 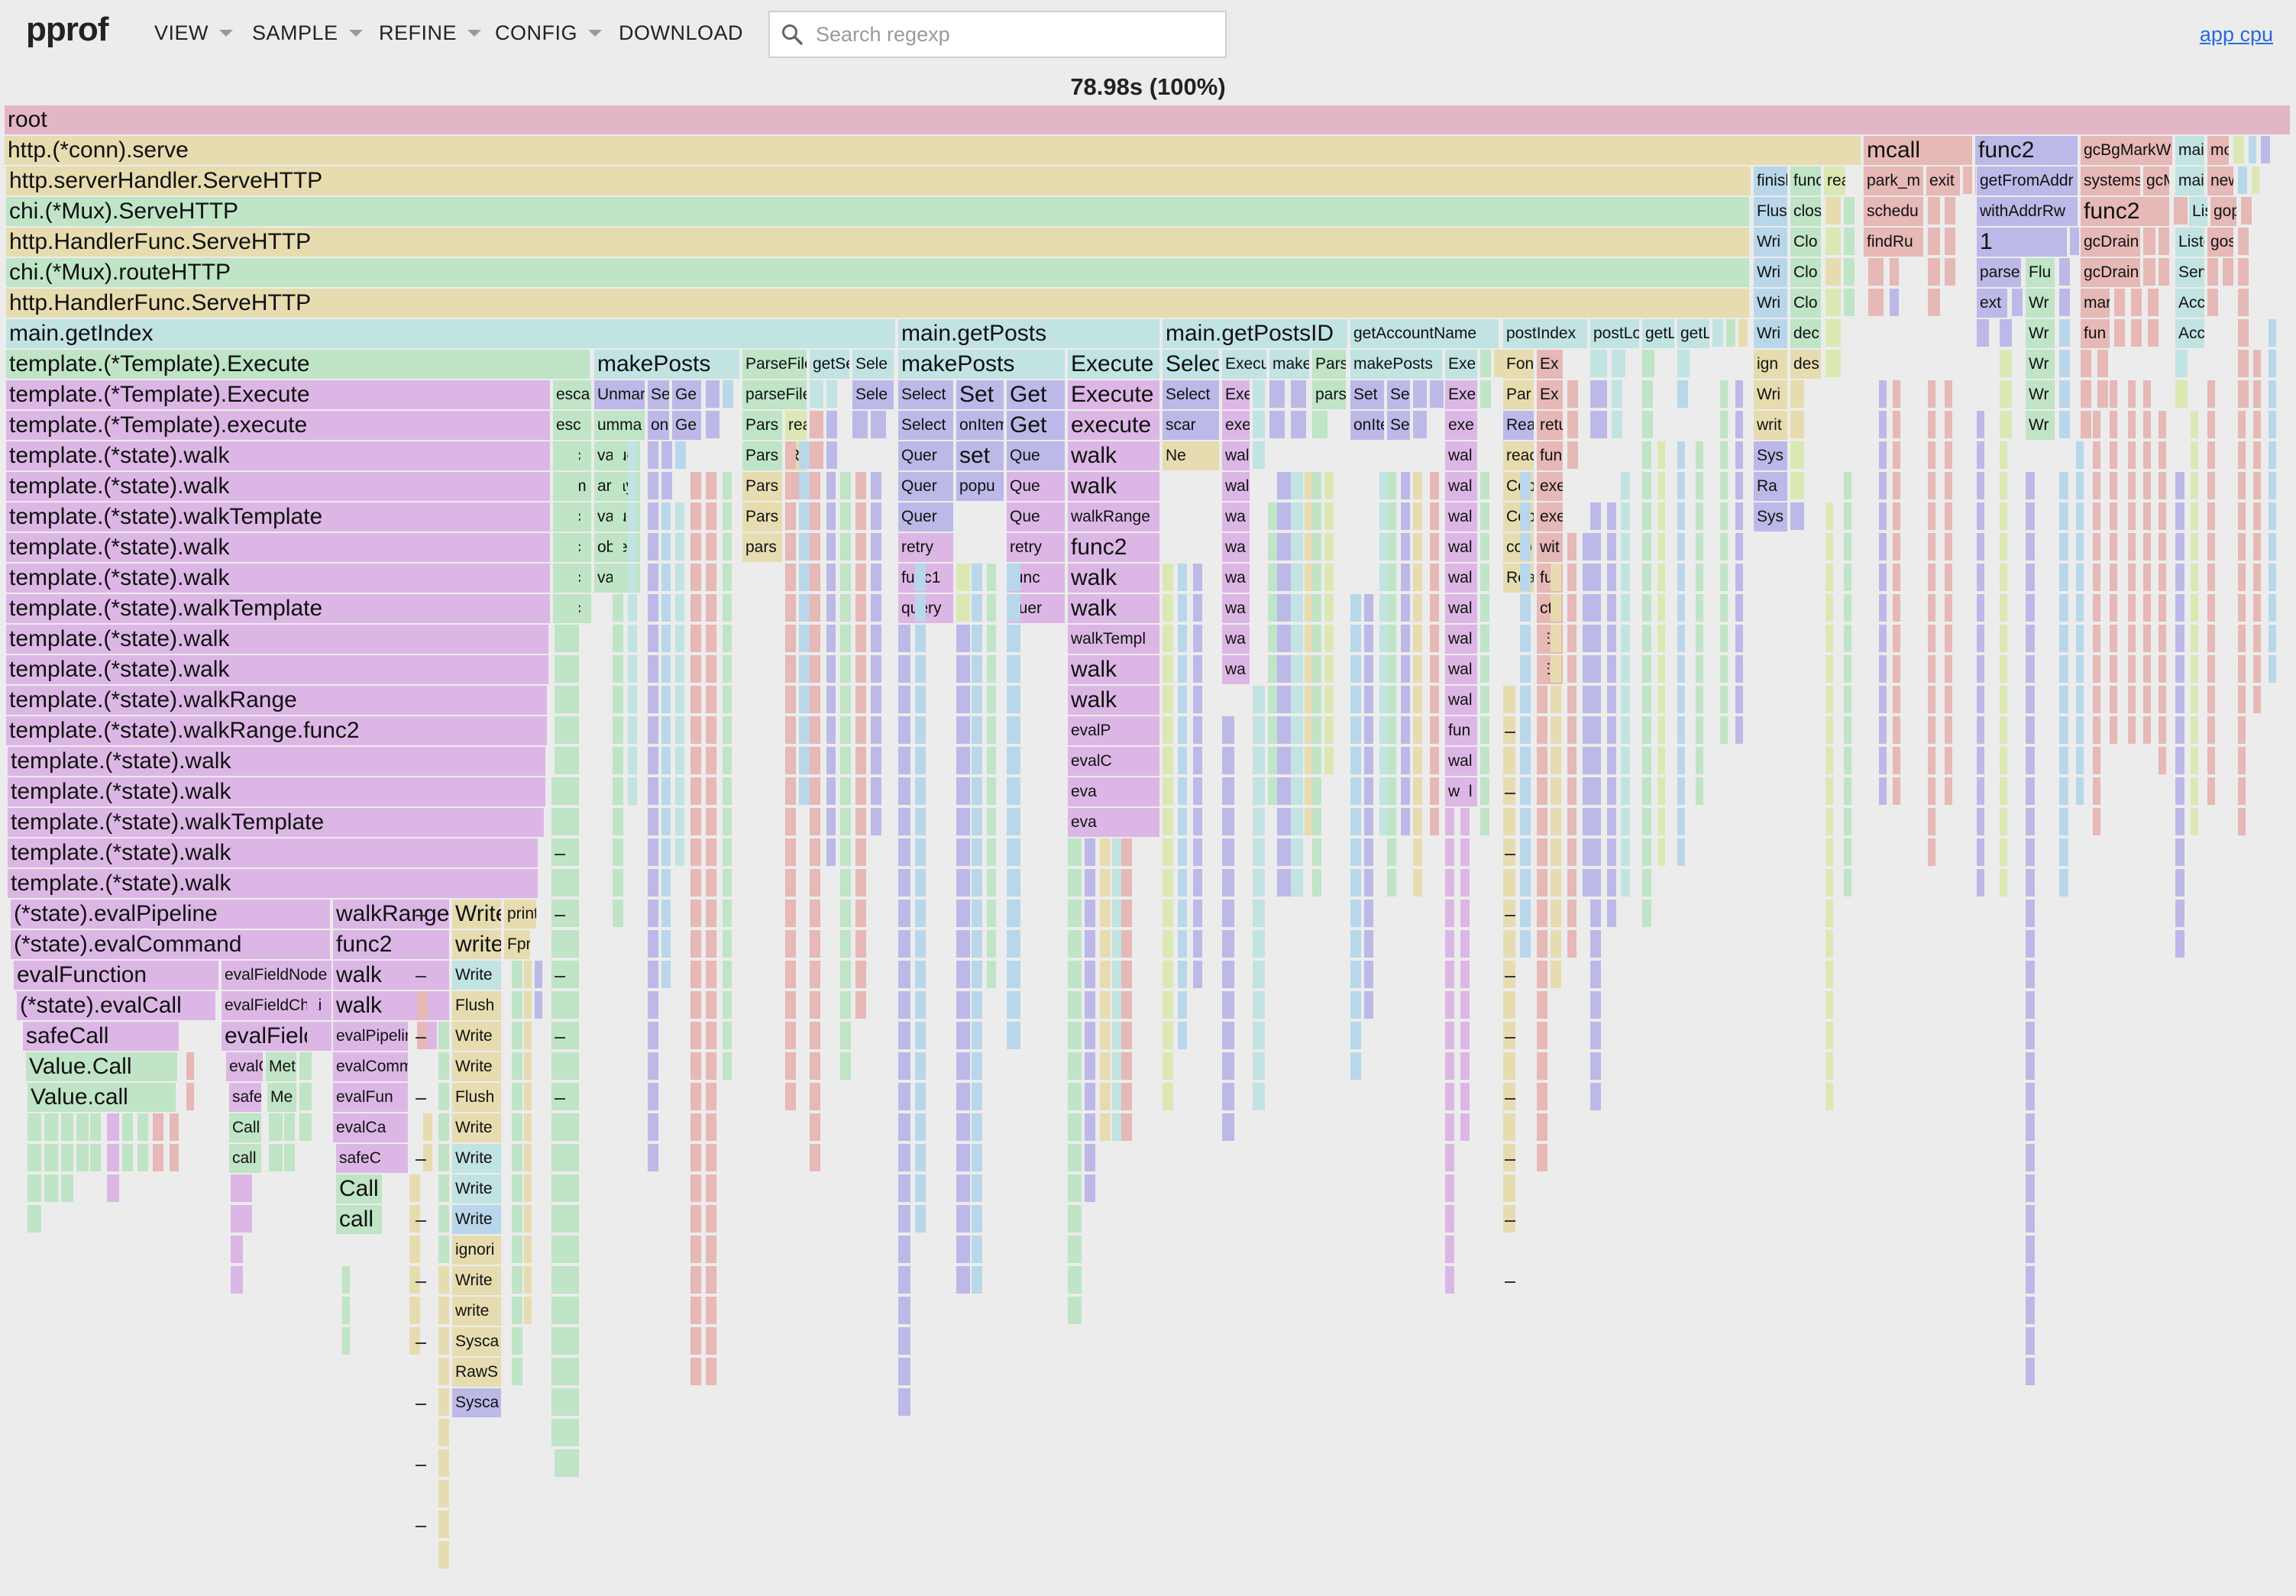 What do you see at coordinates (477, 1250) in the screenshot?
I see `flame-frame: ignori` at bounding box center [477, 1250].